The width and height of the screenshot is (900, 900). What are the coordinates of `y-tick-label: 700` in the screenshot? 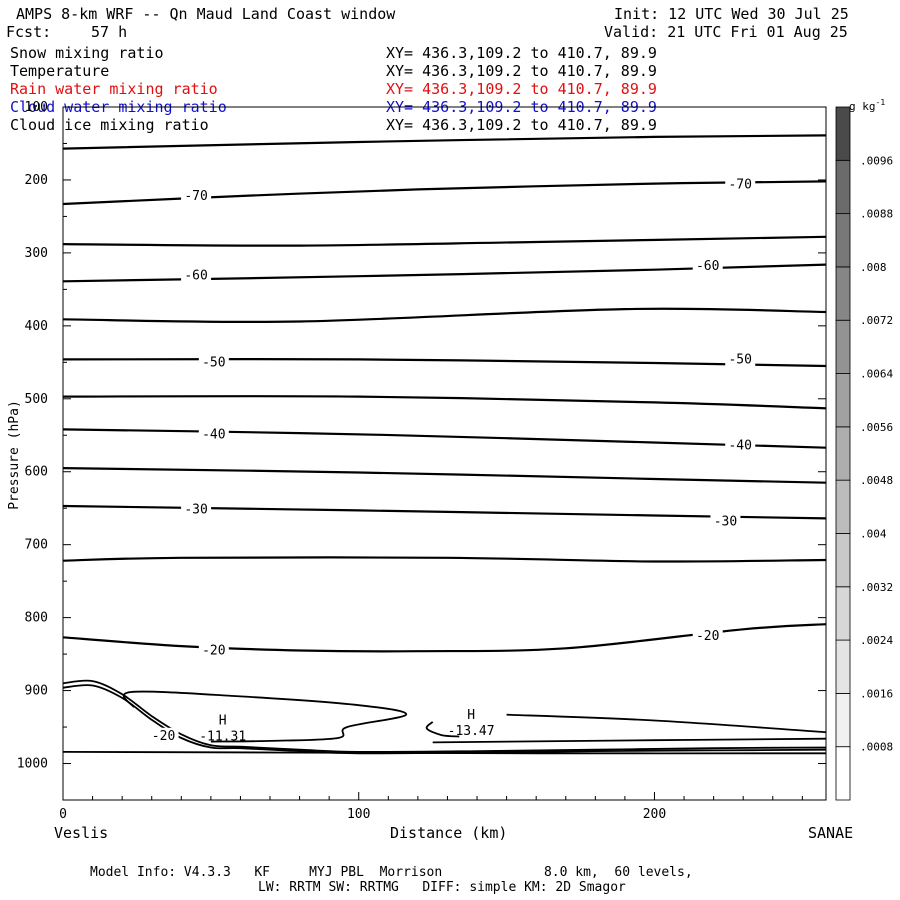 It's located at (36, 545).